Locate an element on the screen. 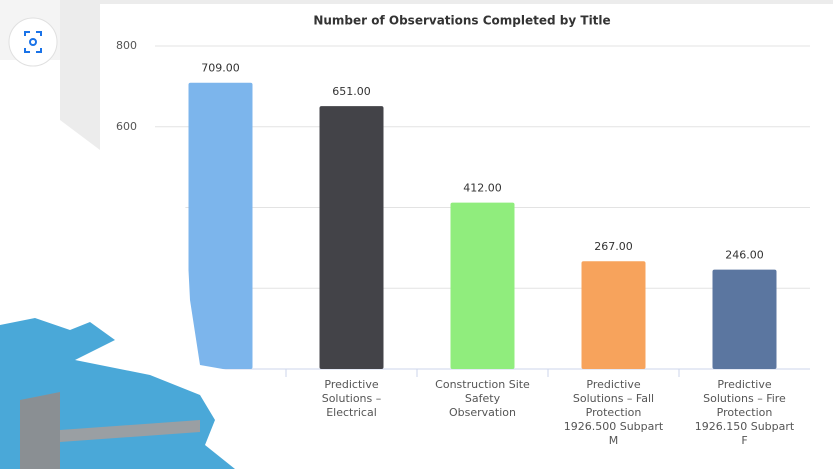 Image resolution: width=833 pixels, height=469 pixels. overlay-mask is located at coordinates (325, 430).